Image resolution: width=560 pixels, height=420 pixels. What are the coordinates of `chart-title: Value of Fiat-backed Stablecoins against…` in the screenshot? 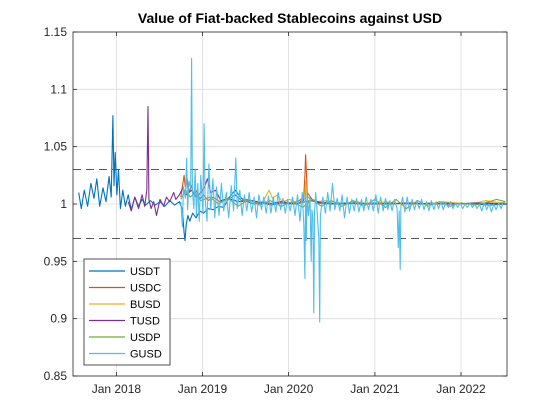 It's located at (290, 18).